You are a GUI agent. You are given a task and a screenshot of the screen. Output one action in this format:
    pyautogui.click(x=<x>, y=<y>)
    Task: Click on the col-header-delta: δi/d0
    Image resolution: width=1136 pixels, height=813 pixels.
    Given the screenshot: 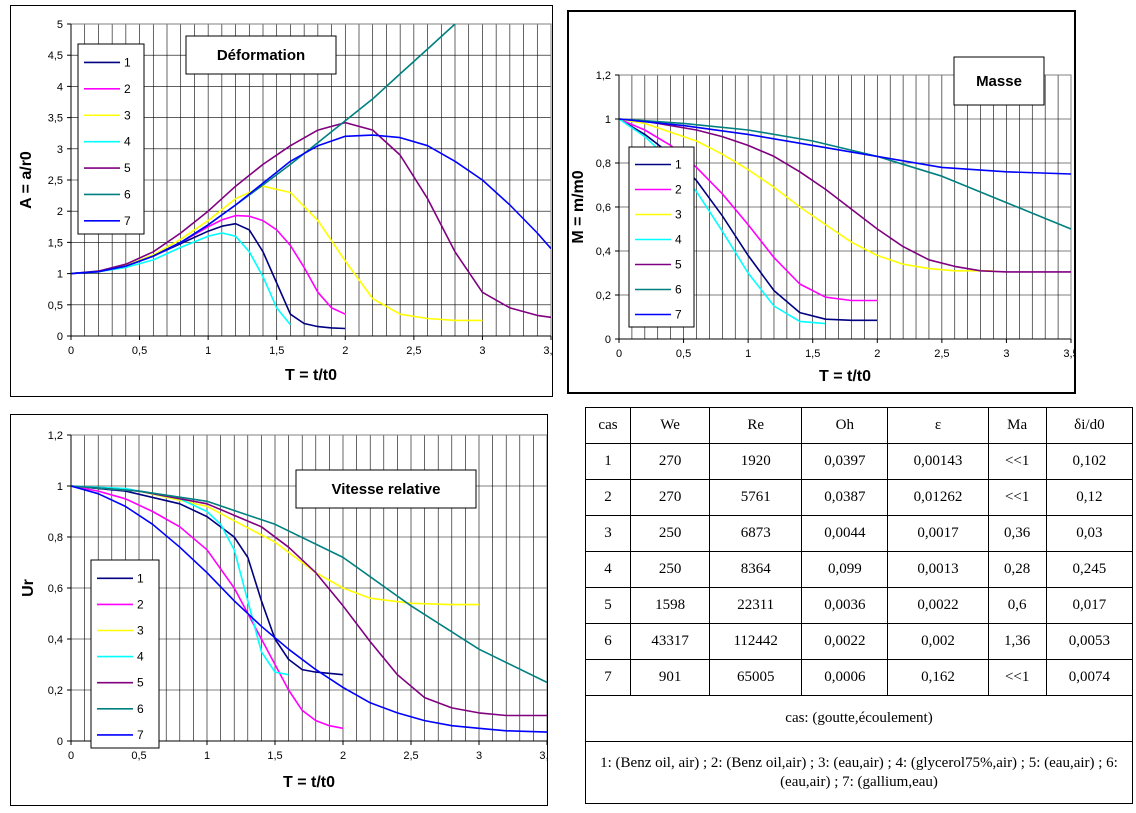 What is the action you would take?
    pyautogui.click(x=1089, y=425)
    